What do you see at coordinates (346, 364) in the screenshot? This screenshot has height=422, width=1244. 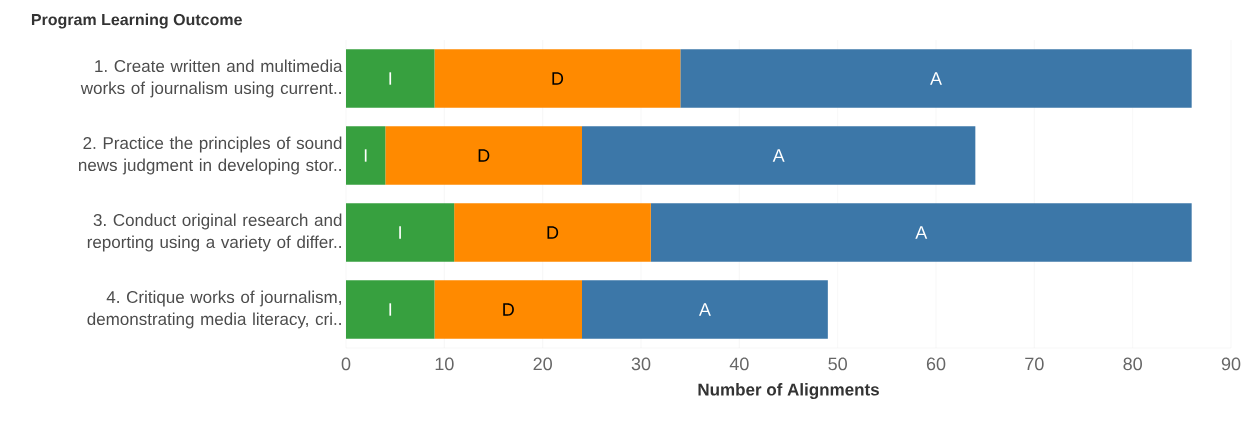 I see `x-tick-label: 0` at bounding box center [346, 364].